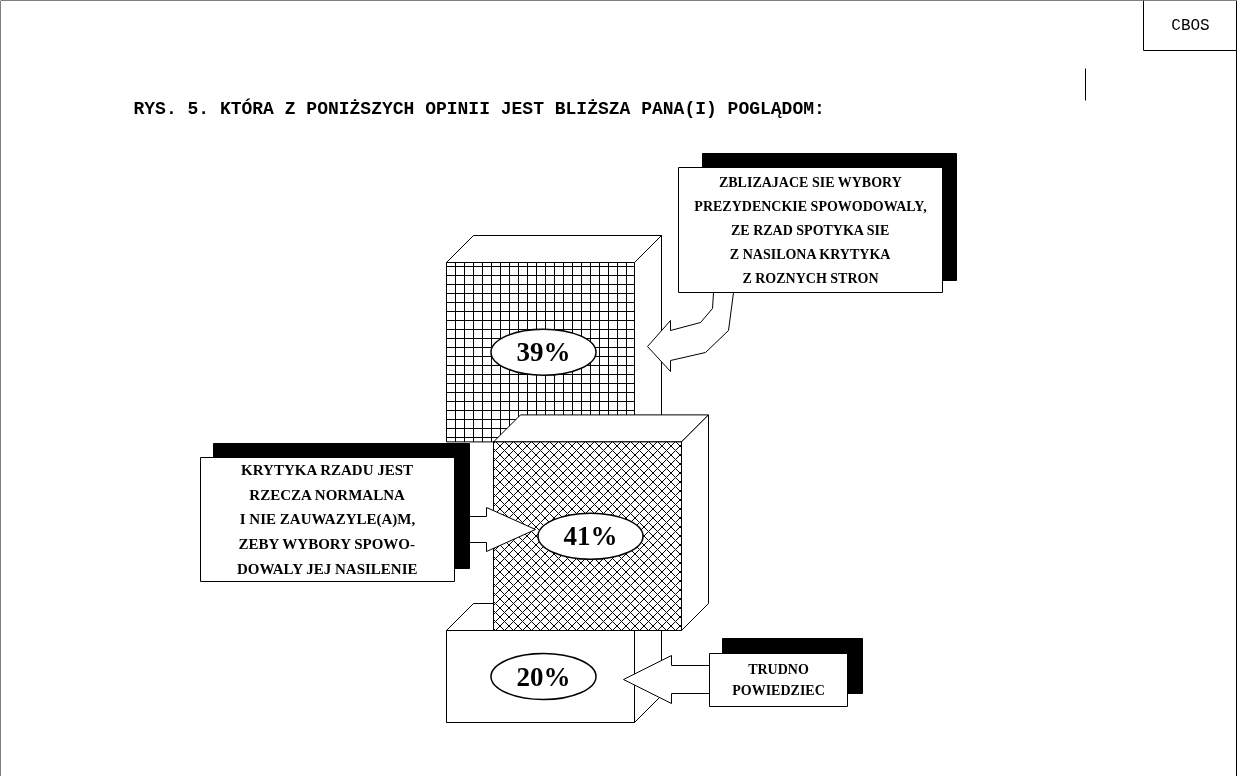 This screenshot has width=1239, height=776. What do you see at coordinates (327, 519) in the screenshot?
I see `category-label: KRYTYKA RZADU JEST RZECZA NORMALNA I NIE ZAUWAZYLE(A)M, ZEBY WYBORY SPOWO- DOWALY JEJ NASILENIE` at bounding box center [327, 519].